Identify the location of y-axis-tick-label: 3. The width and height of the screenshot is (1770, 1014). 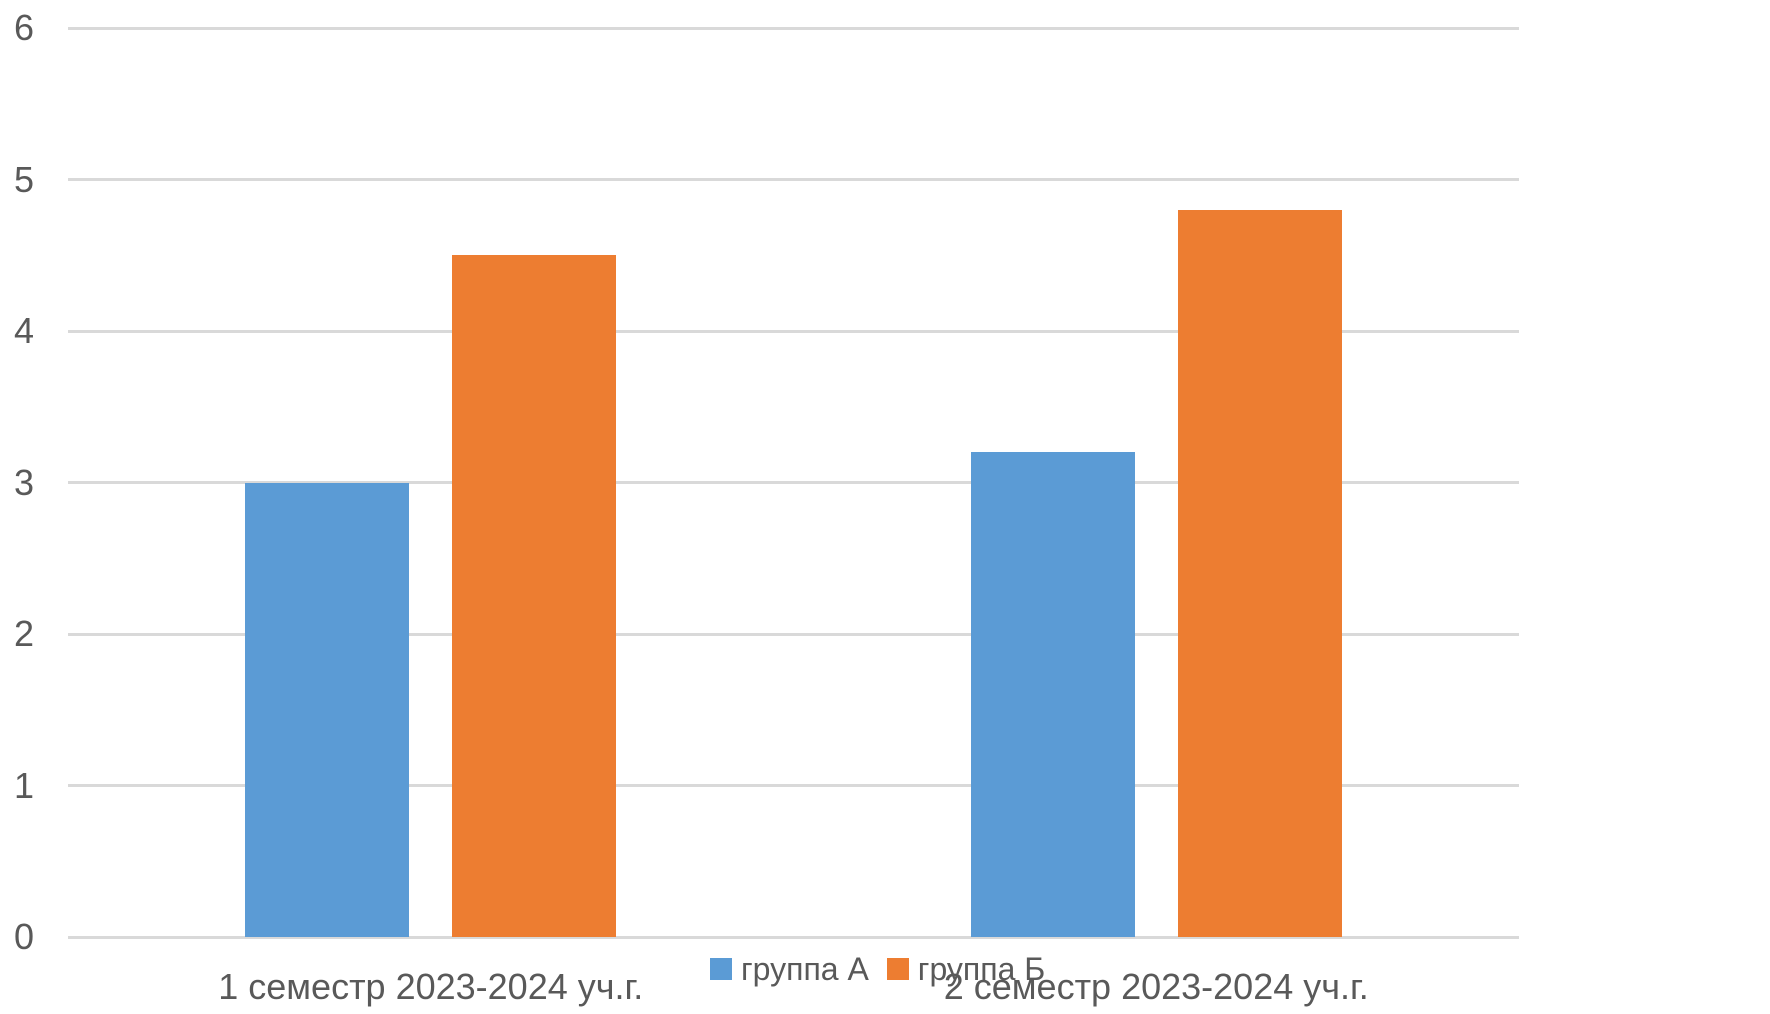
(23, 482).